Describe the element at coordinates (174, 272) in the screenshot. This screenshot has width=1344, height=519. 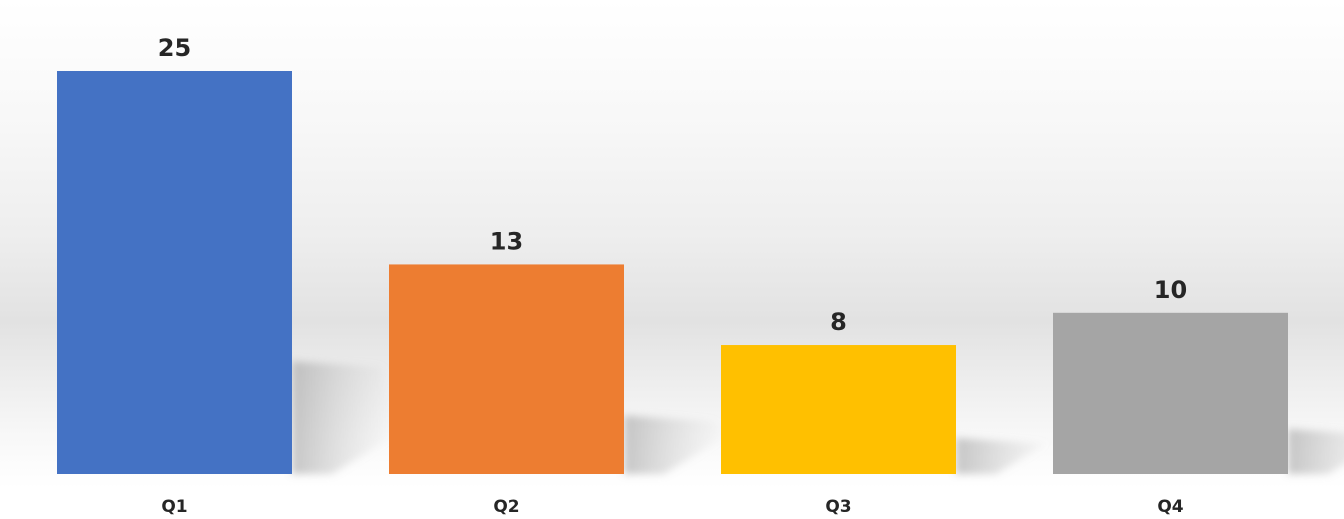
I see `bar-q1` at that location.